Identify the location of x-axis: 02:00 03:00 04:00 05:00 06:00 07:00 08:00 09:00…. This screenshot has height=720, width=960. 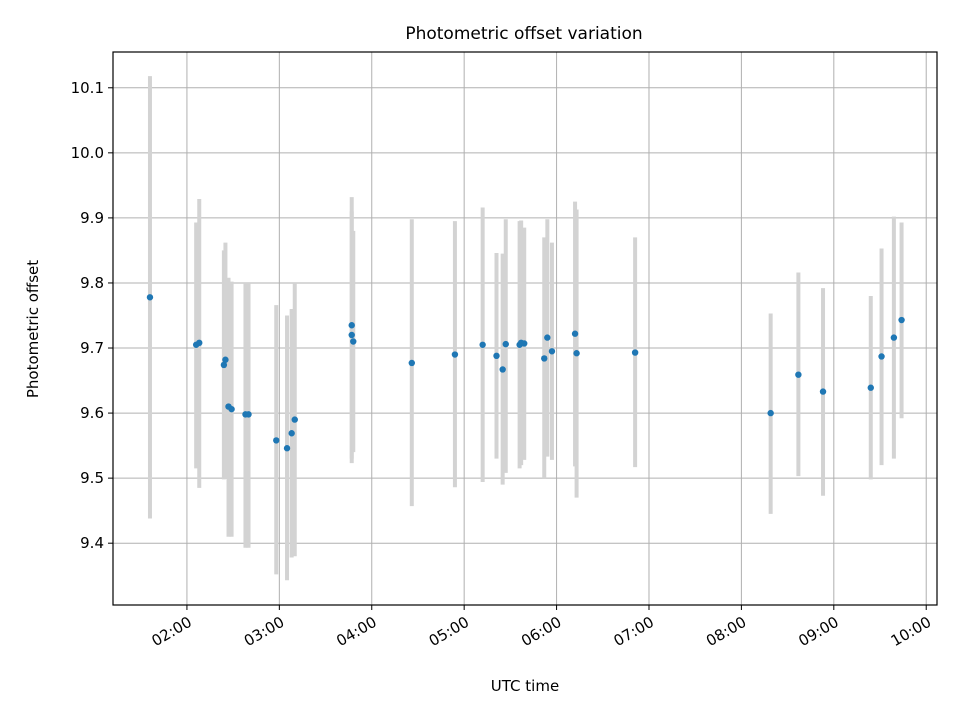
(541, 627).